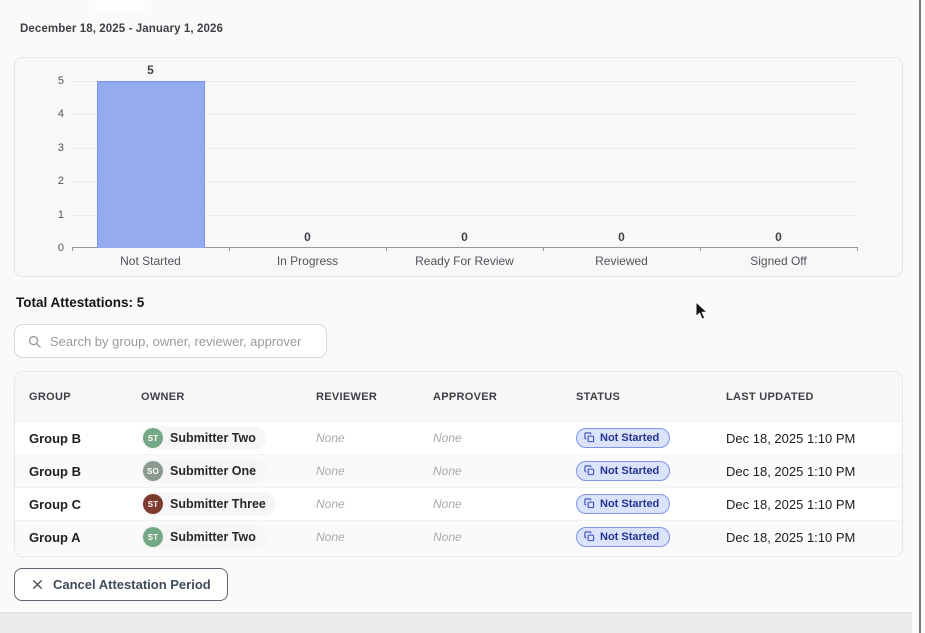 The width and height of the screenshot is (925, 633). What do you see at coordinates (50, 396) in the screenshot?
I see `column-header-group: GROUP` at bounding box center [50, 396].